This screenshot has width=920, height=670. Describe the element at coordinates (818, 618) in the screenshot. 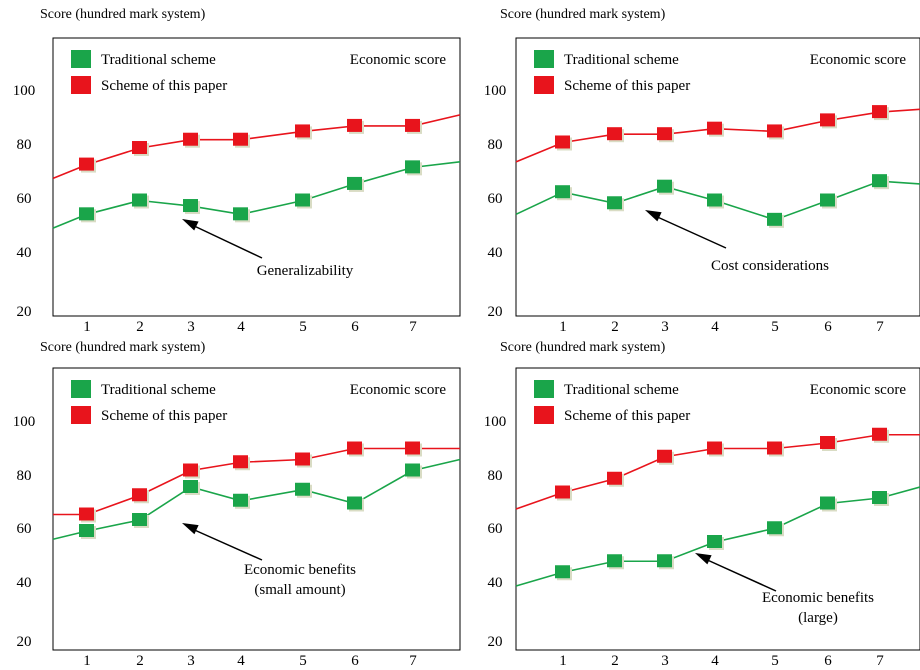

I see `annotation-label: (large)` at that location.